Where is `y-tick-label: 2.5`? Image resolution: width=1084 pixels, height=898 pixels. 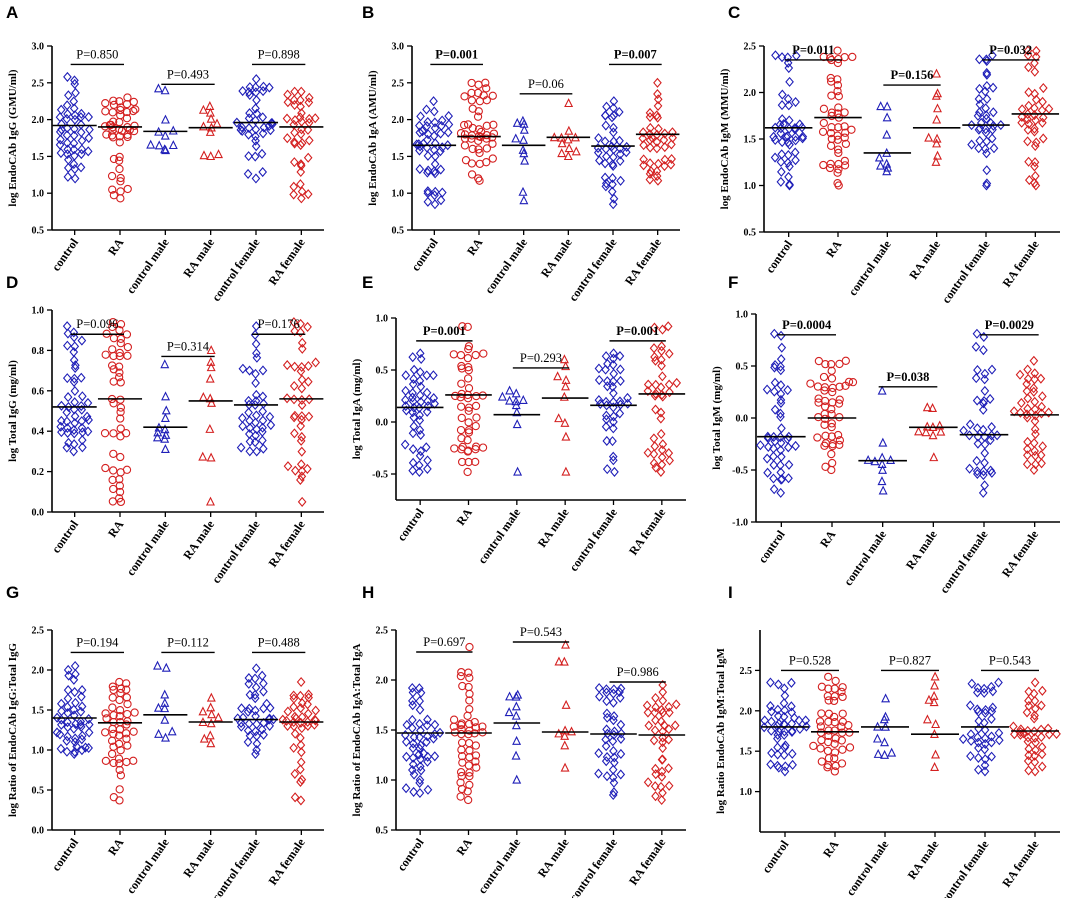 y-tick-label: 2.5 is located at coordinates (38, 83).